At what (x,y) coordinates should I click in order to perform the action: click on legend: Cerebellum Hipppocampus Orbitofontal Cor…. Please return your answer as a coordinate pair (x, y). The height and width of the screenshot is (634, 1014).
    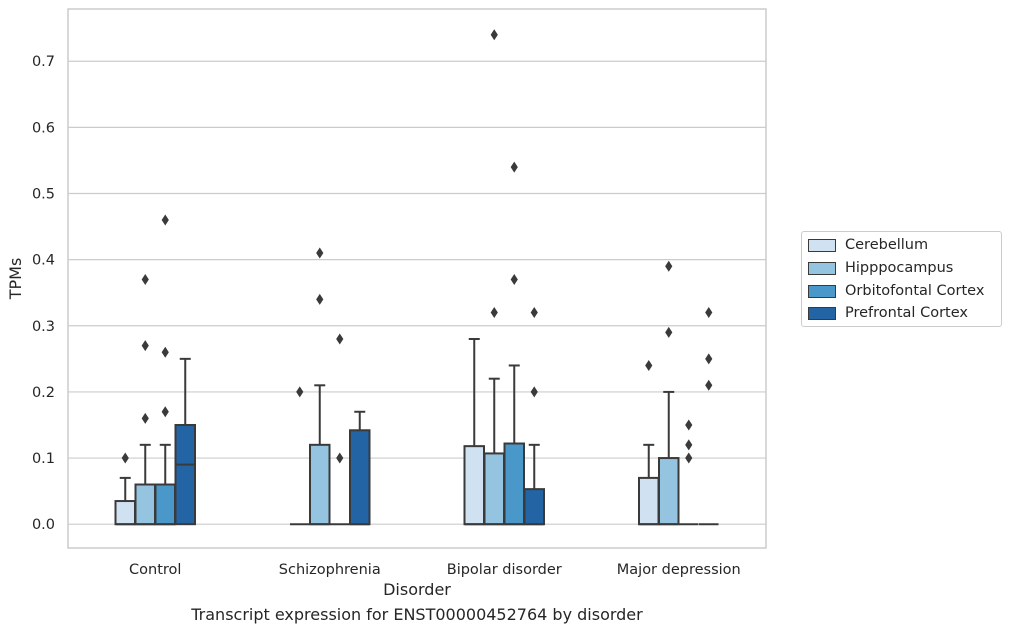
    Looking at the image, I should click on (901, 279).